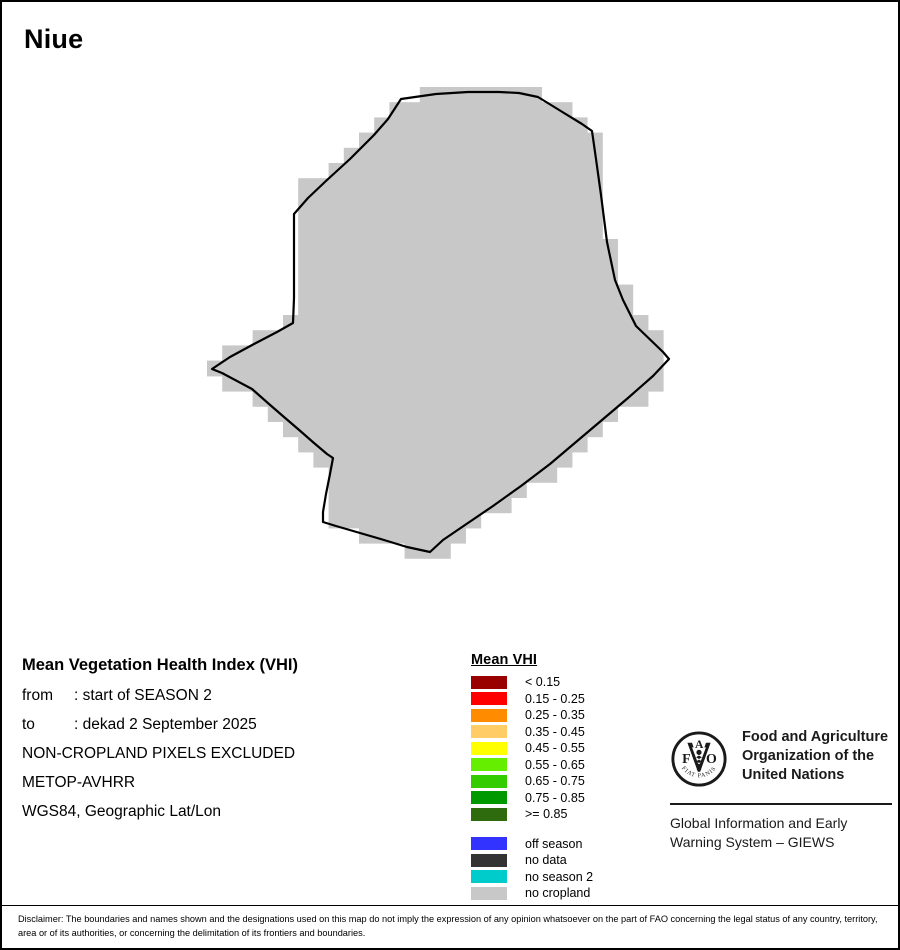 The height and width of the screenshot is (950, 900). What do you see at coordinates (532, 893) in the screenshot?
I see `legend-item-no-cropland: no cropland` at bounding box center [532, 893].